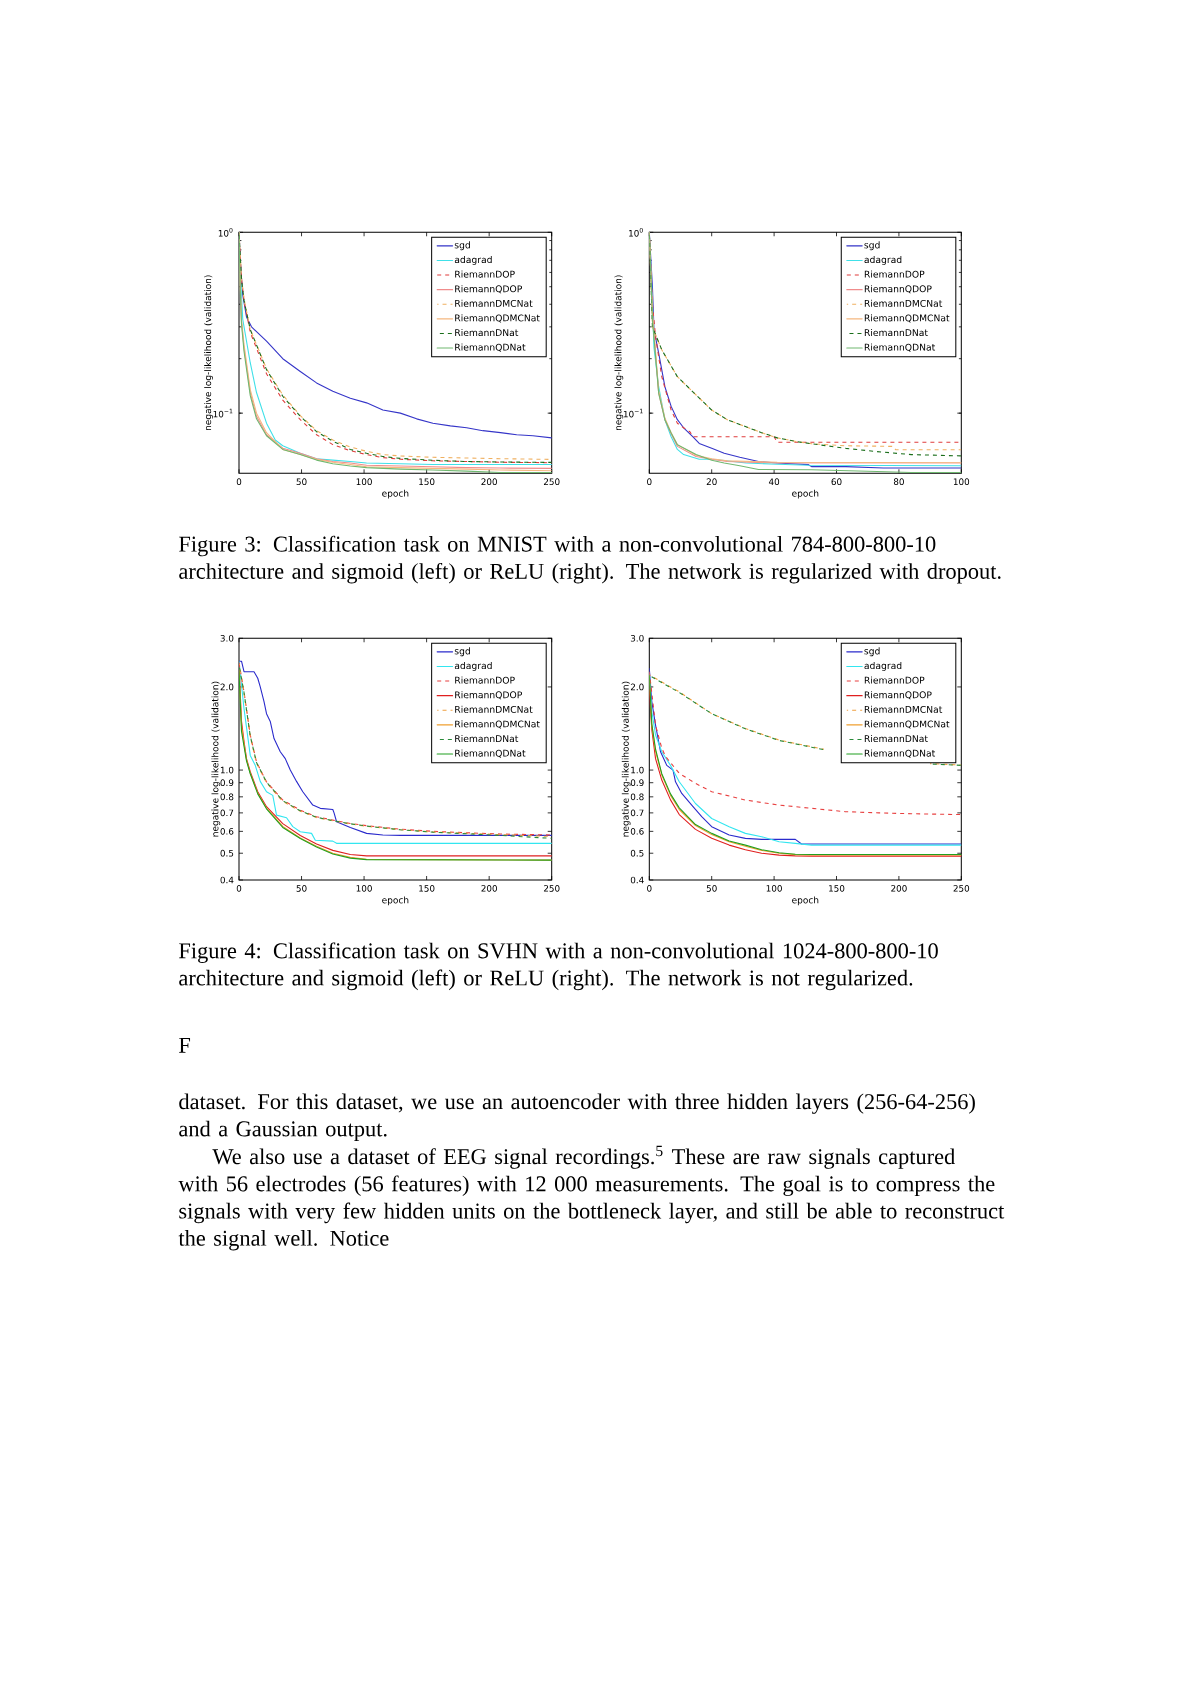 The height and width of the screenshot is (1685, 1192). I want to click on x-tick-label: 60, so click(836, 482).